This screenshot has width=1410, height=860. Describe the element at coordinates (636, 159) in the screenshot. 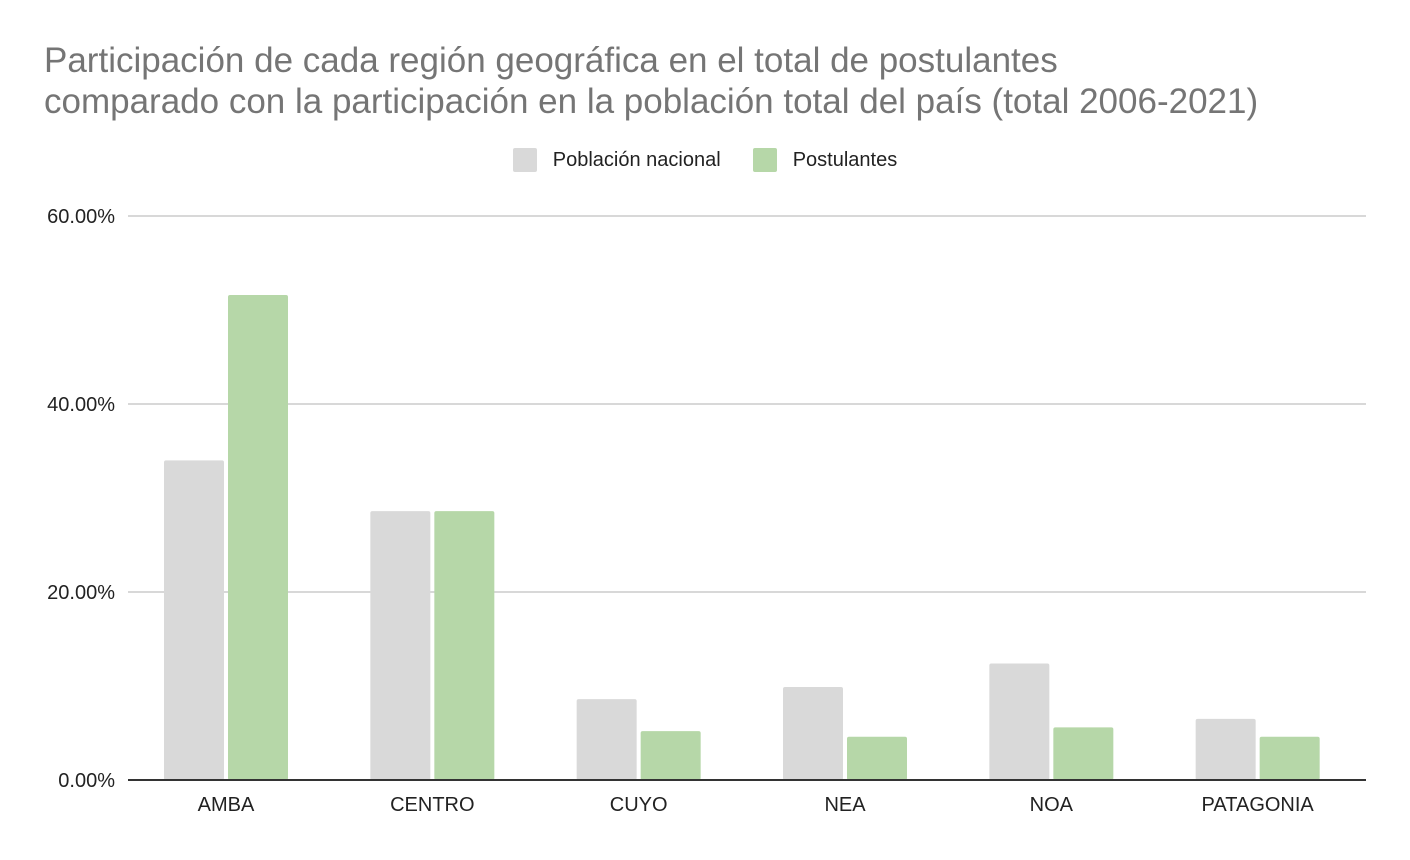

I see `legend-label-poblacion-nacional: Población nacional` at that location.